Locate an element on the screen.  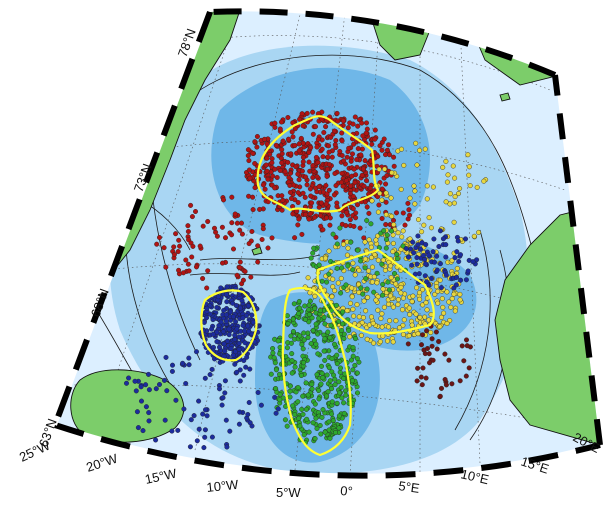
lon-label-0: 0° is located at coordinates (346, 491).